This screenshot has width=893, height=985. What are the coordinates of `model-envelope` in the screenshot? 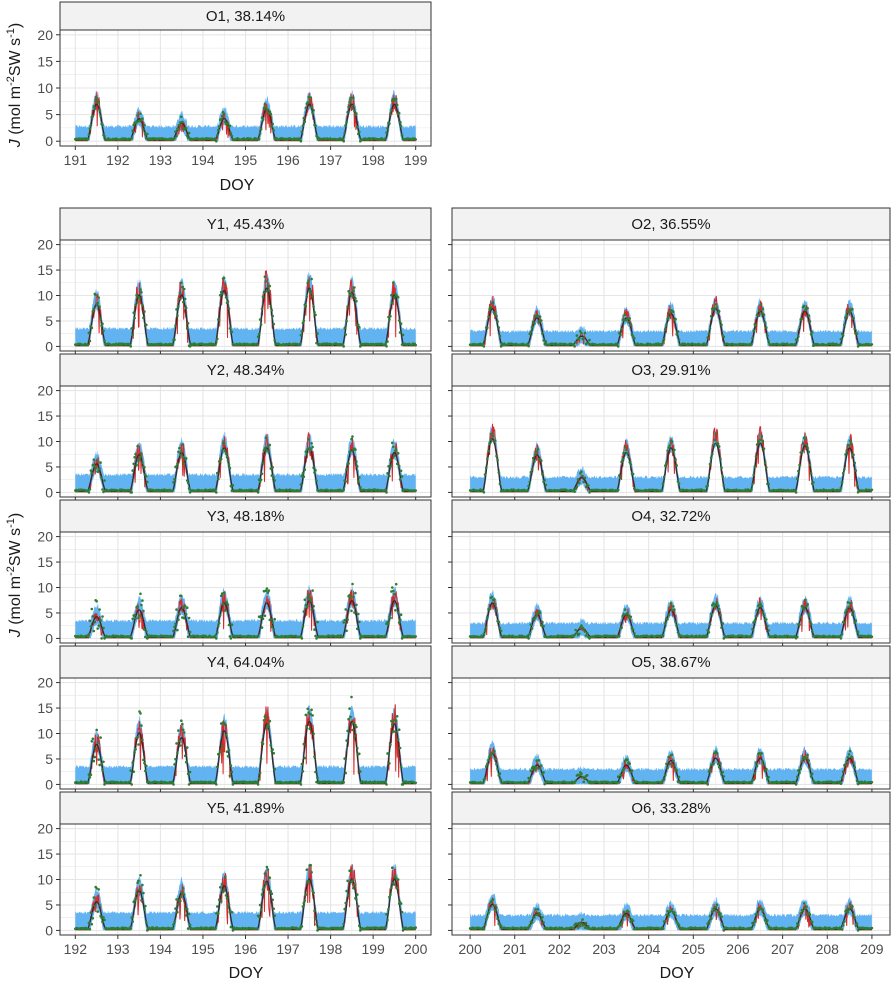 It's located at (245, 896).